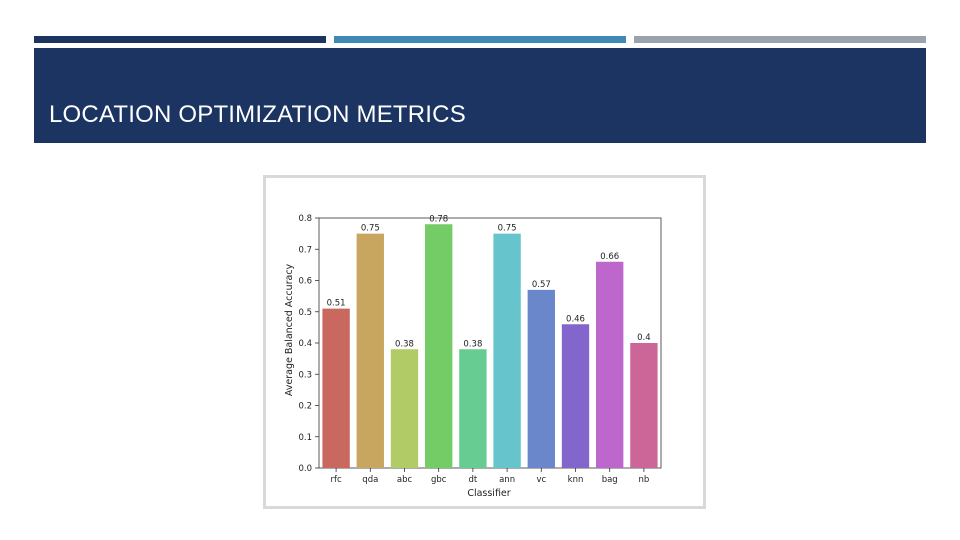 The image size is (960, 540). I want to click on bar-value-label: 0.57, so click(541, 285).